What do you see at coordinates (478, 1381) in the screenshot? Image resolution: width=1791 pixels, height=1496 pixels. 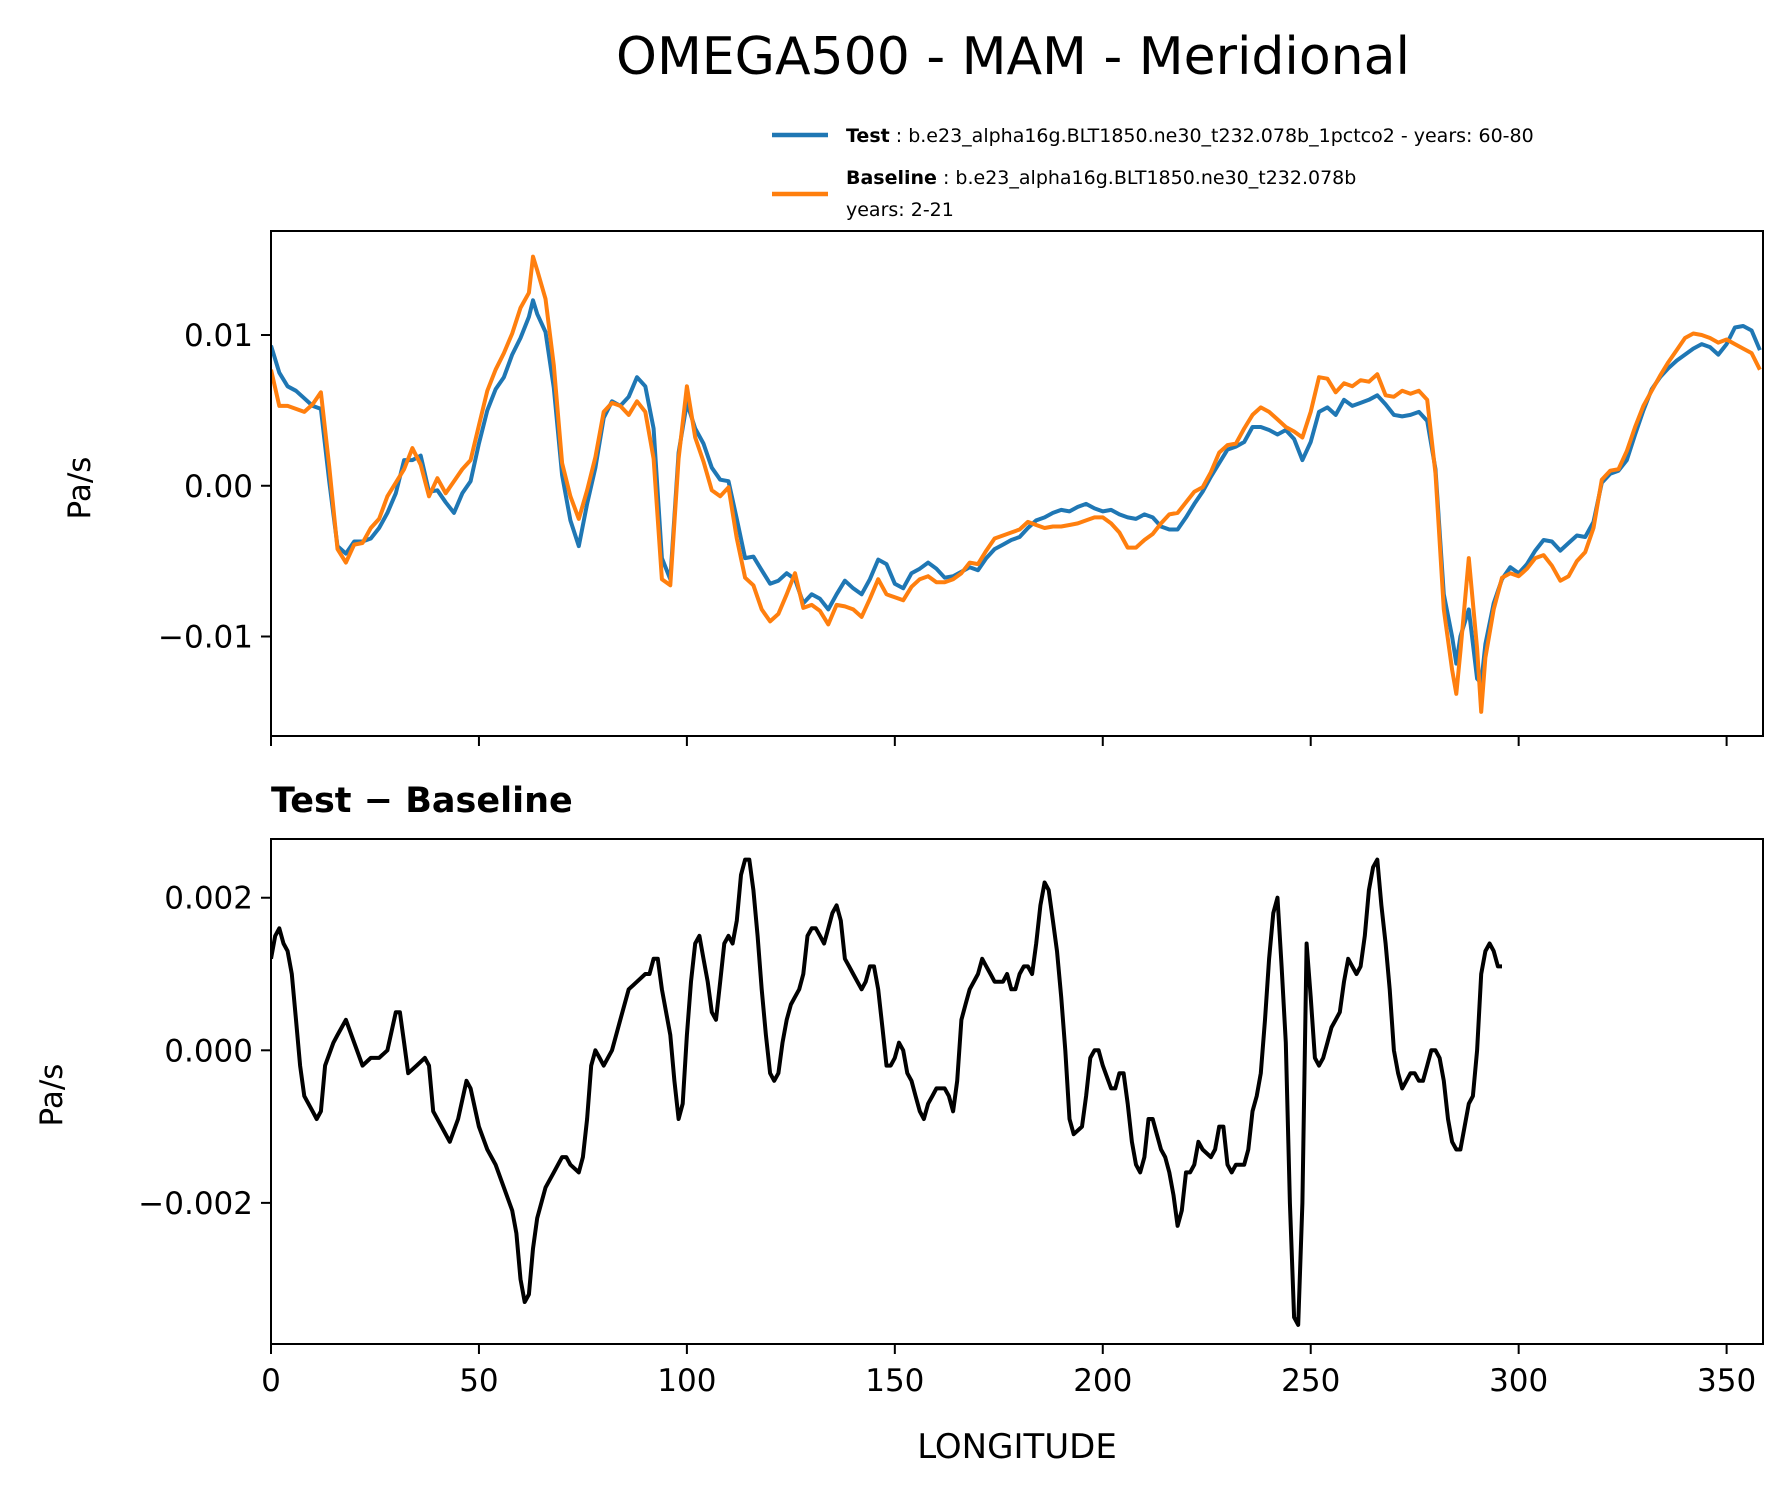 I see `x-tick-label: 50` at bounding box center [478, 1381].